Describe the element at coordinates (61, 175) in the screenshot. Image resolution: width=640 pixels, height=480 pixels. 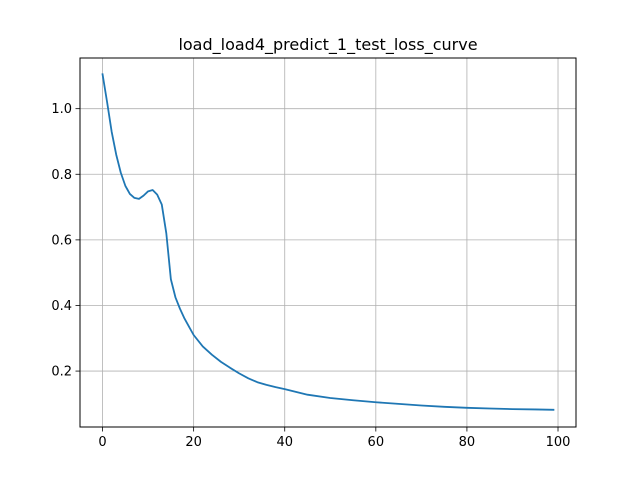
I see `y-tick-label: 0.8` at that location.